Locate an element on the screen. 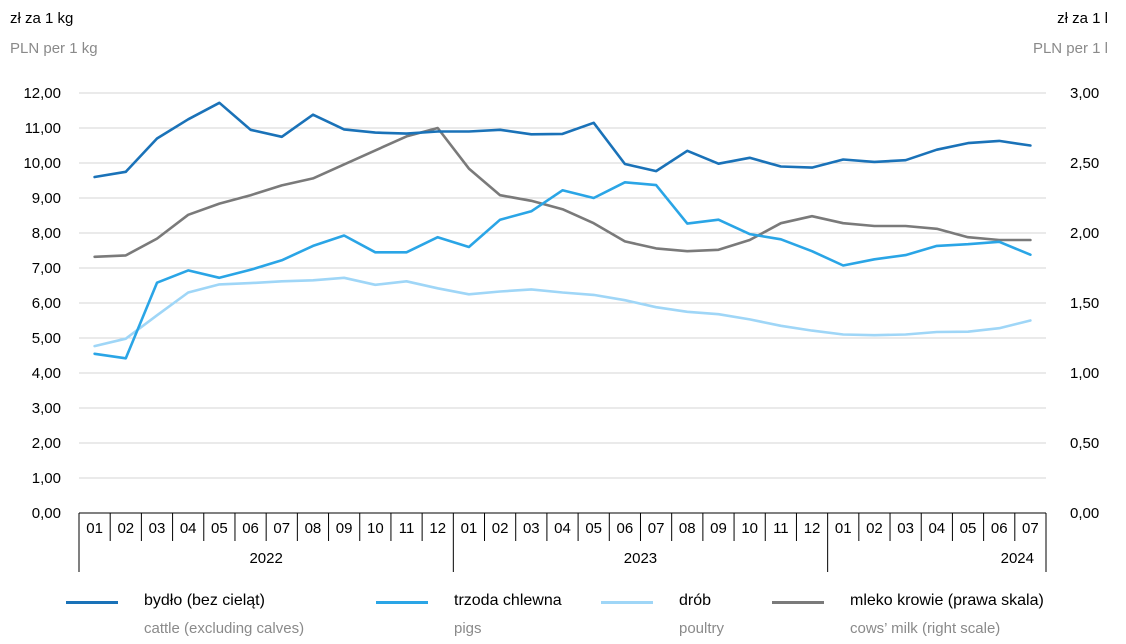  y-left-tick-label: 12,00 is located at coordinates (42, 93).